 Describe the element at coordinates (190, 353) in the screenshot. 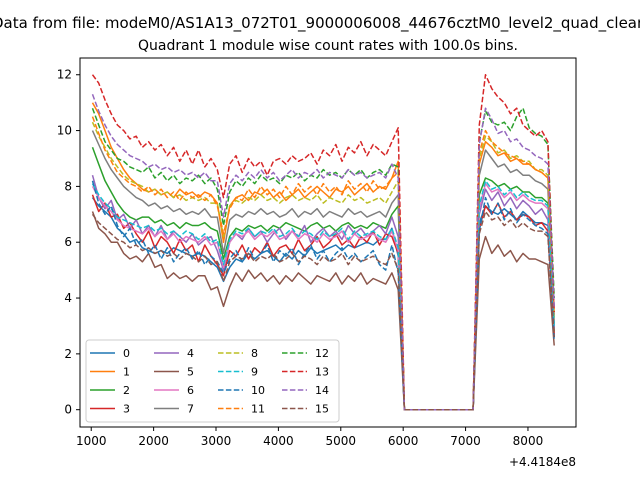

I see `legend-label-4: 4` at that location.